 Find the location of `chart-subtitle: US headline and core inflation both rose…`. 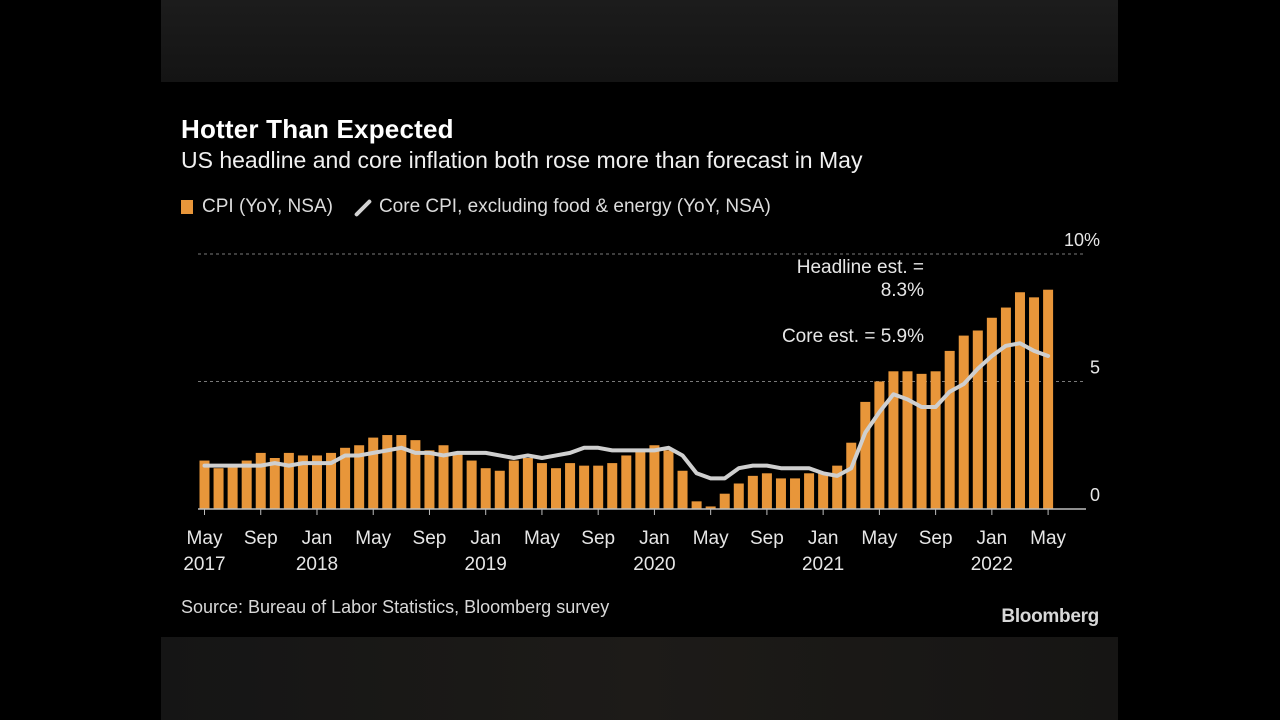

chart-subtitle: US headline and core inflation both rose… is located at coordinates (522, 160).